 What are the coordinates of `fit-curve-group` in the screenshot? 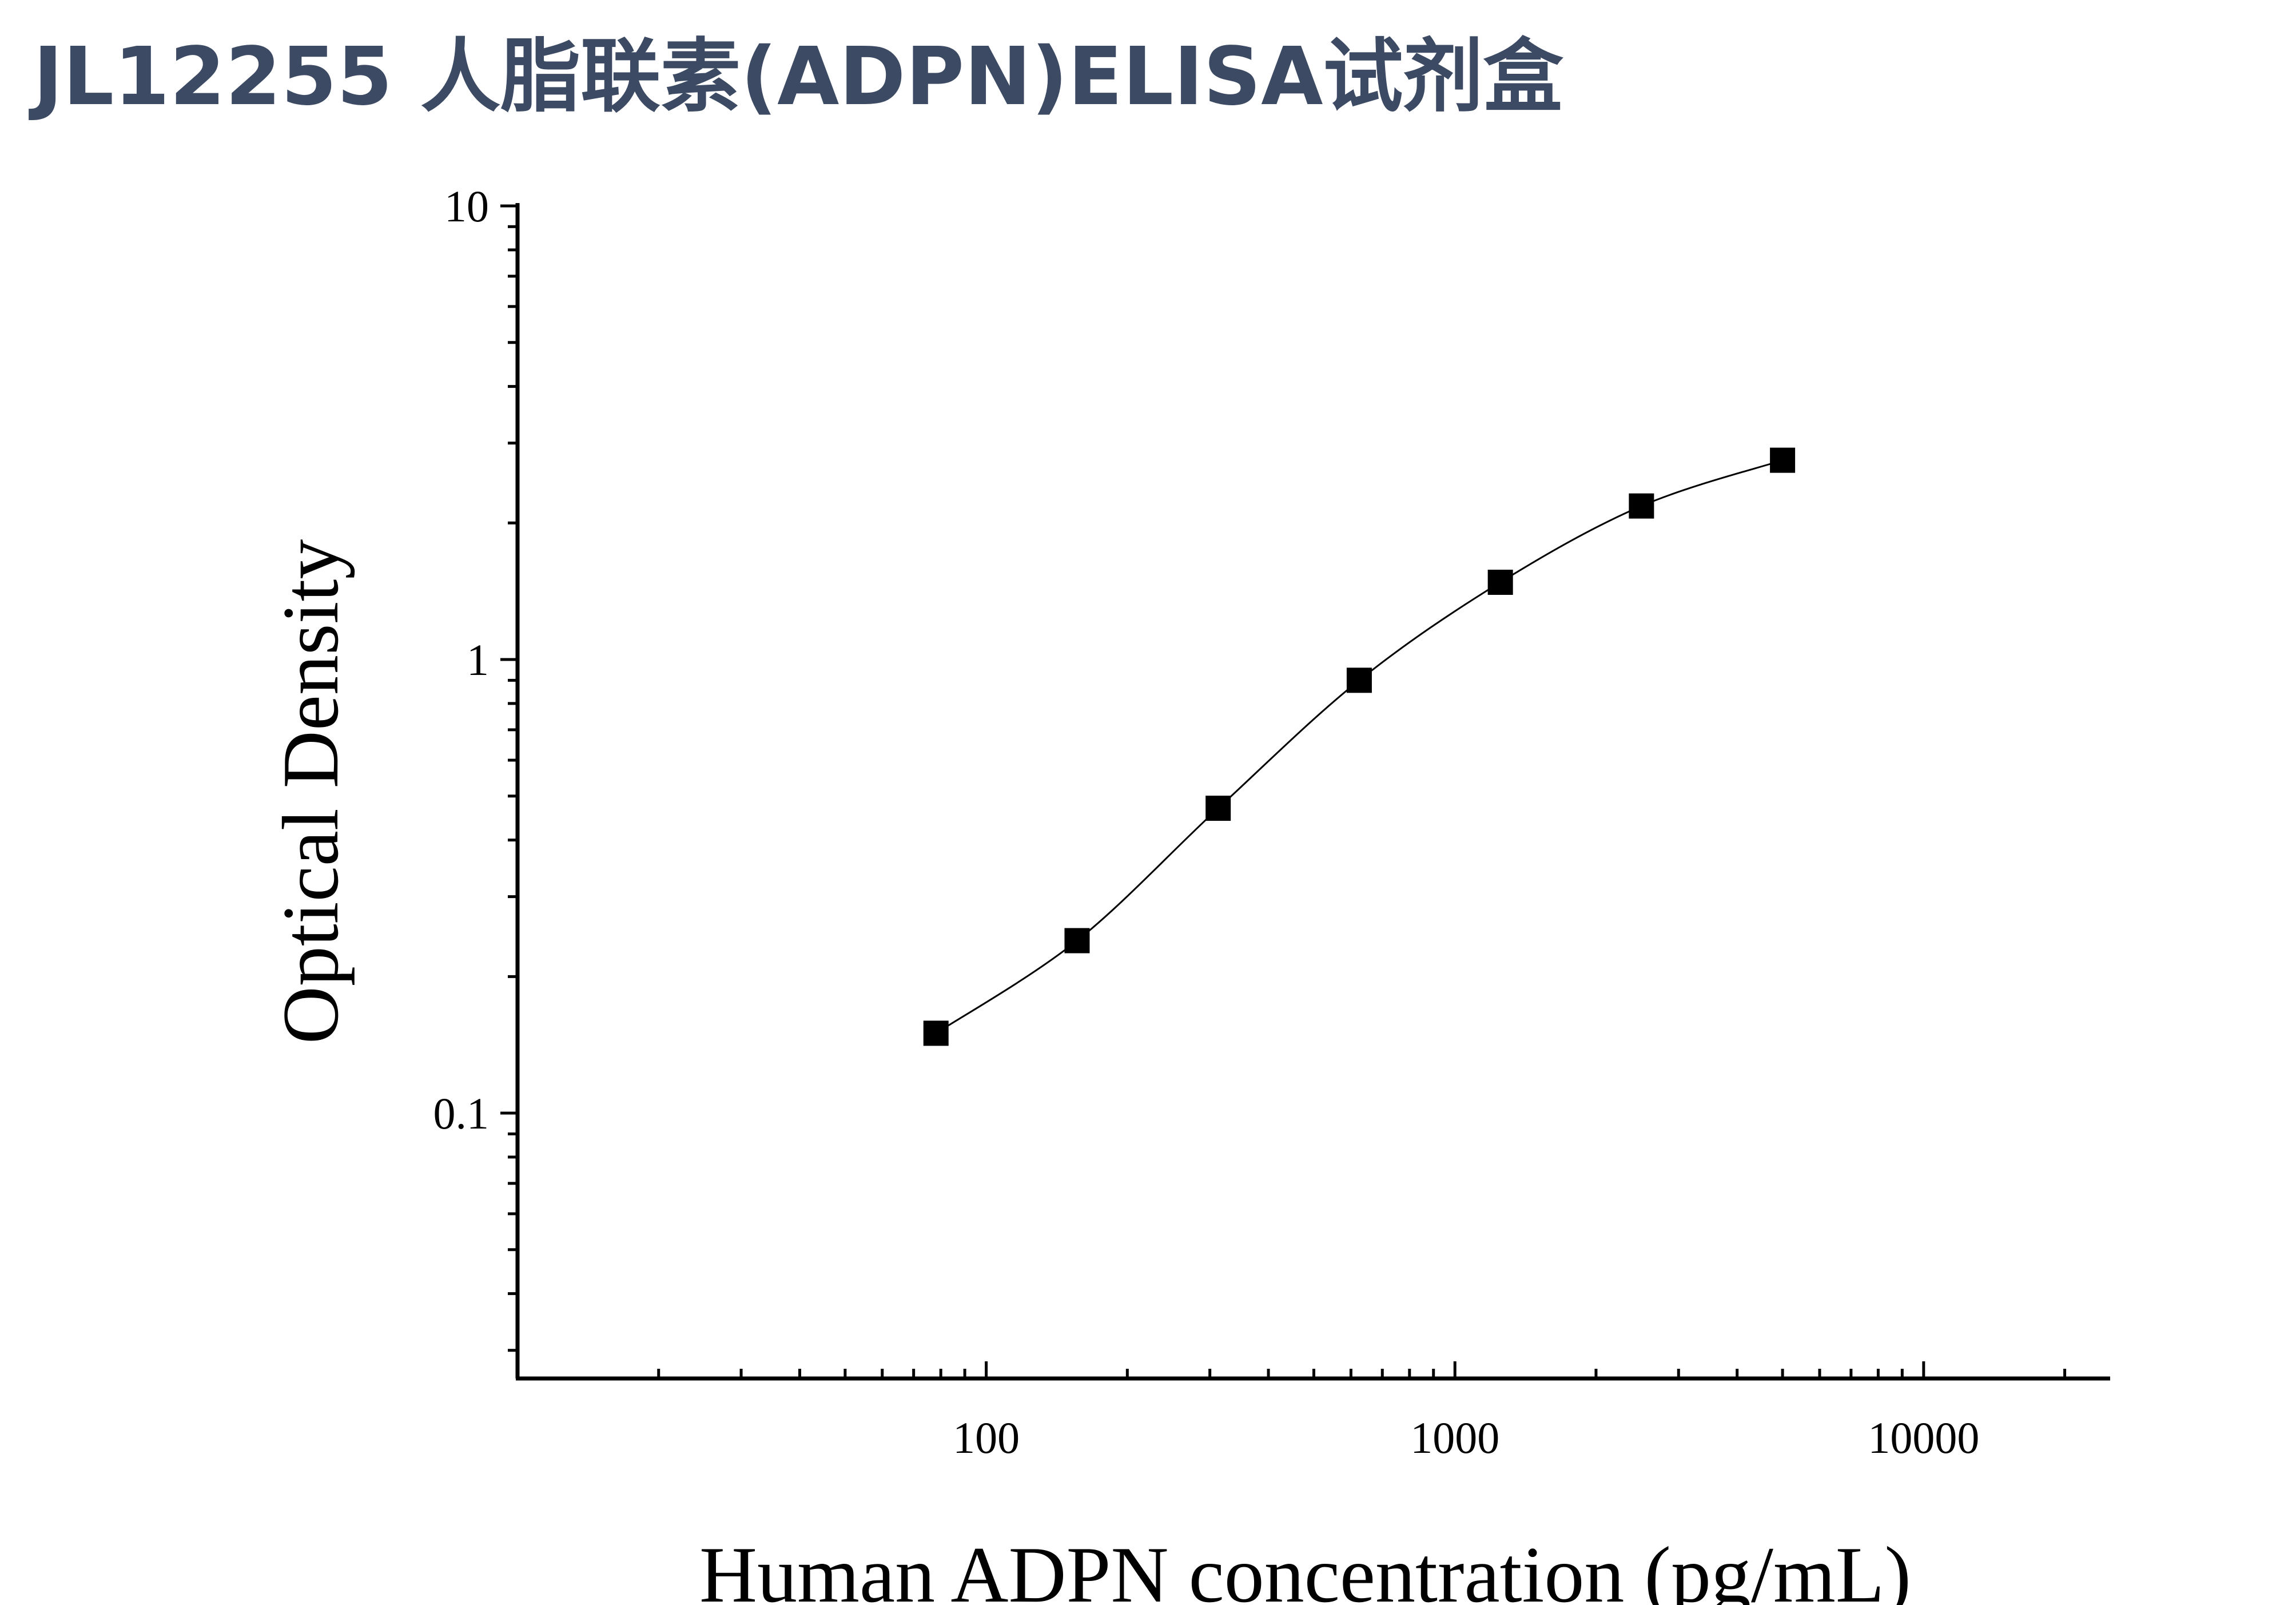 It's located at (1359, 746).